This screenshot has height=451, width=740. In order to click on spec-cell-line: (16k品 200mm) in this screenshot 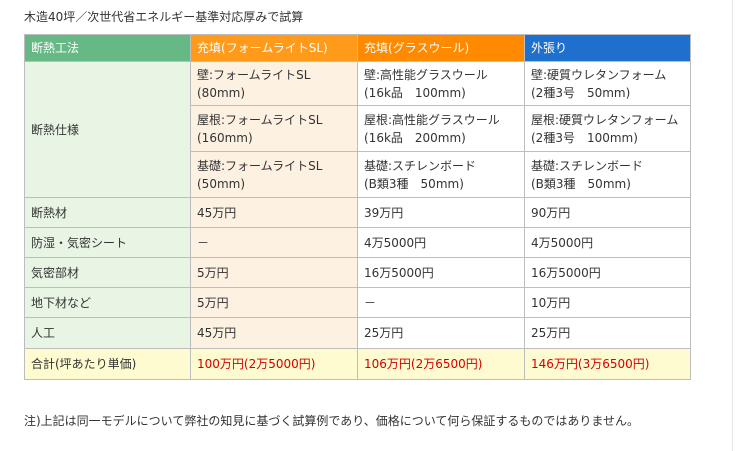, I will do `click(415, 137)`.